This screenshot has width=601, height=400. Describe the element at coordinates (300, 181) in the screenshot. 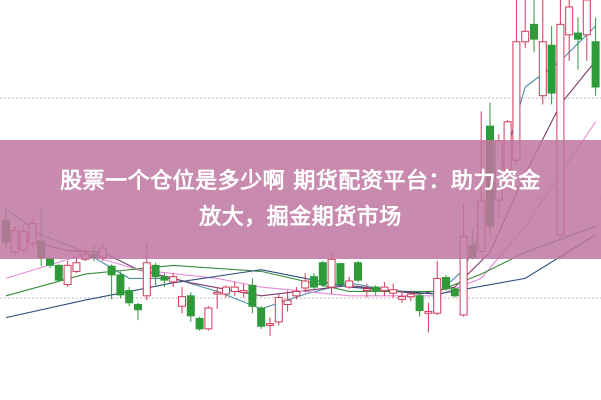

I see `headline-line-1: 股票一个仓位是多少啊 期货配资平台：助力资金` at that location.